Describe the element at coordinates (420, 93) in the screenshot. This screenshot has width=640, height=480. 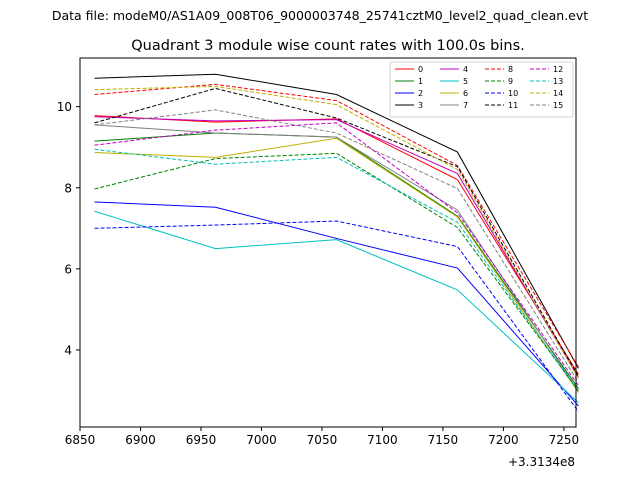
I see `legend-label-2: 2` at that location.